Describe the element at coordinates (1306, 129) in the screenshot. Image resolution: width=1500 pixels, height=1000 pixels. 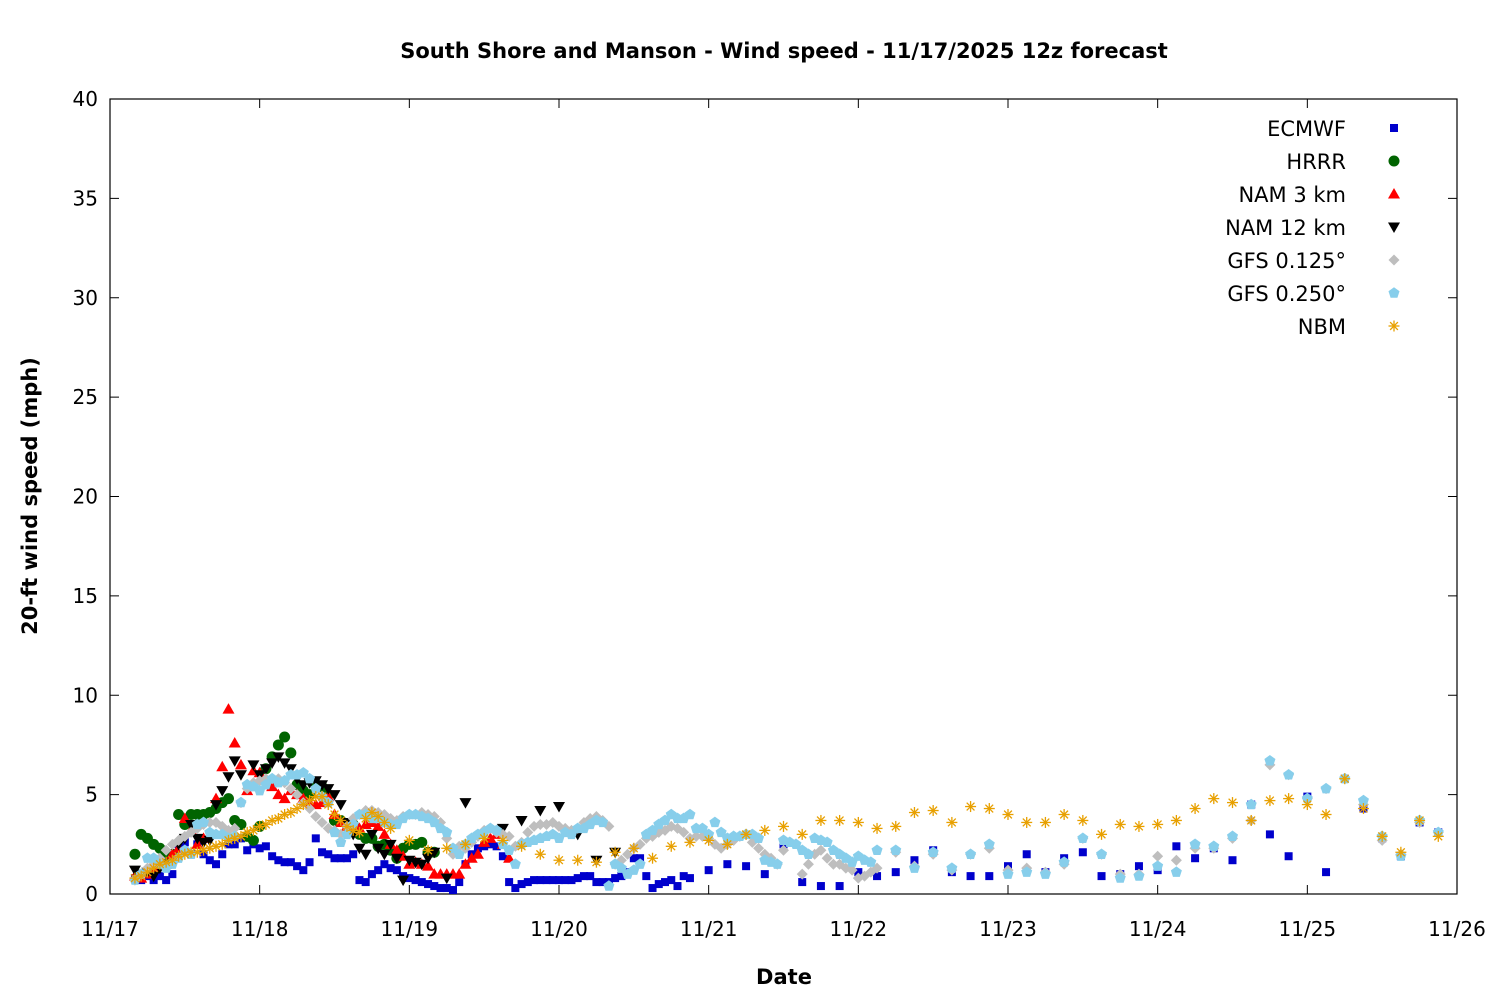
I see `legend-label-ecmwf: ECMWF` at that location.